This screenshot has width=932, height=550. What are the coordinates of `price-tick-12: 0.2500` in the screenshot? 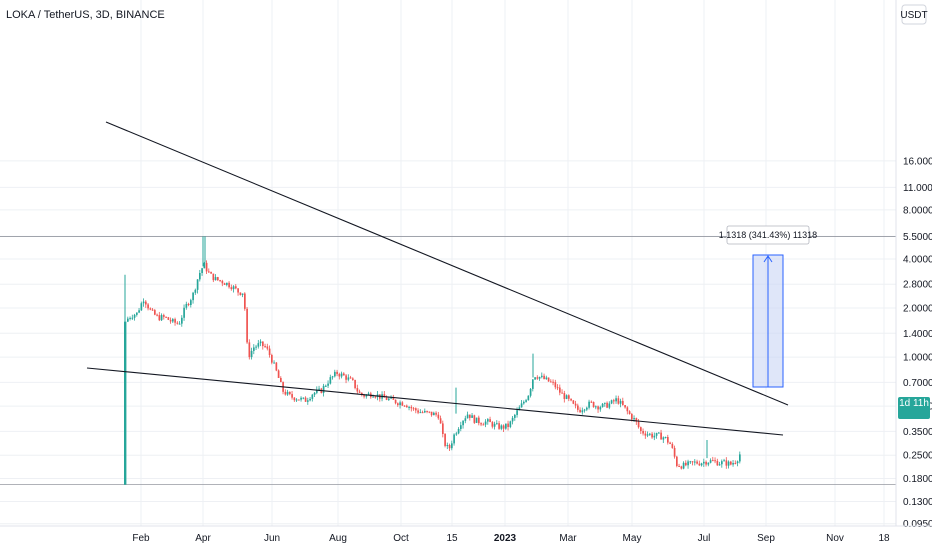 It's located at (917, 456).